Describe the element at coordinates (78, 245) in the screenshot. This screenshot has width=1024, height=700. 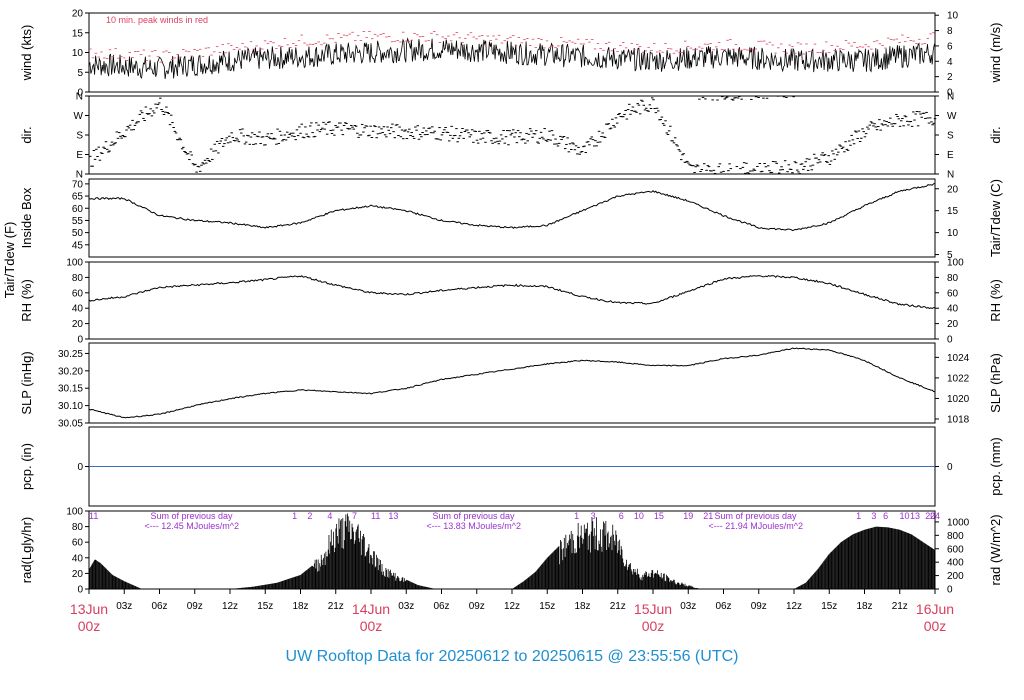
I see `ytick-label: 45` at that location.